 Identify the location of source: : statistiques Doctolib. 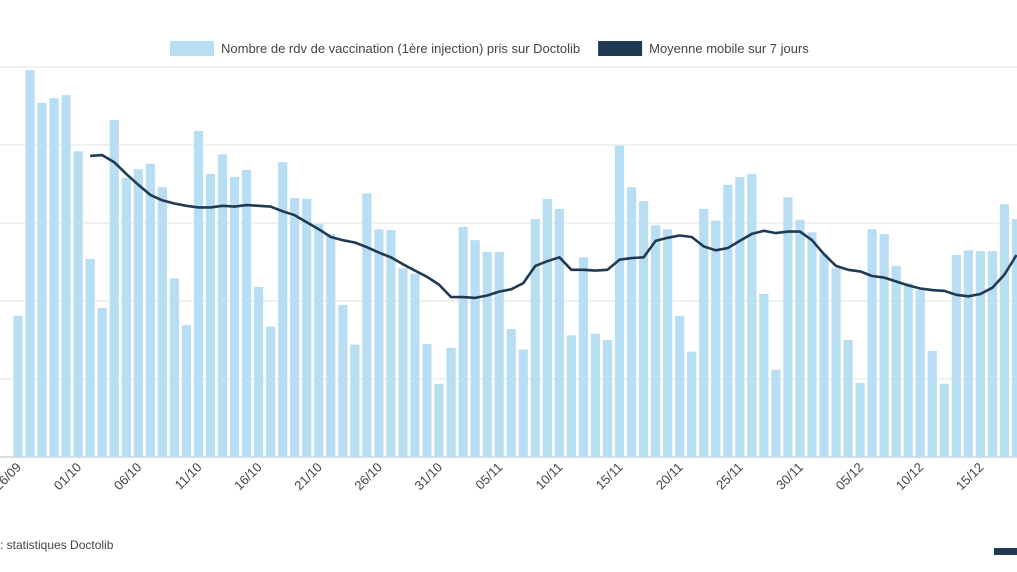
(57, 545).